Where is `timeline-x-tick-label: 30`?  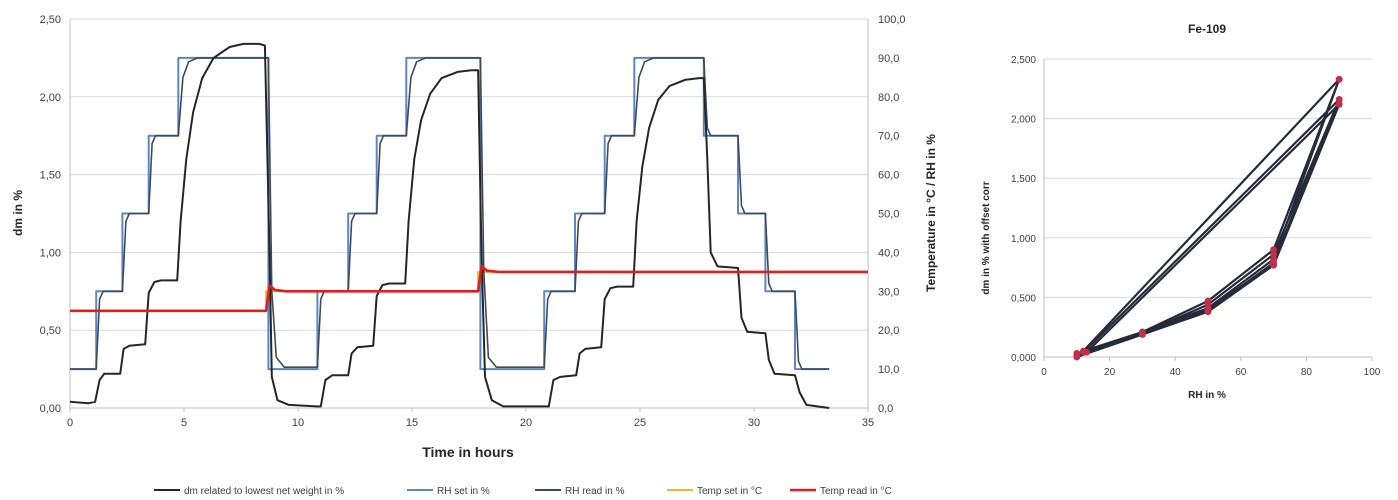 timeline-x-tick-label: 30 is located at coordinates (754, 423).